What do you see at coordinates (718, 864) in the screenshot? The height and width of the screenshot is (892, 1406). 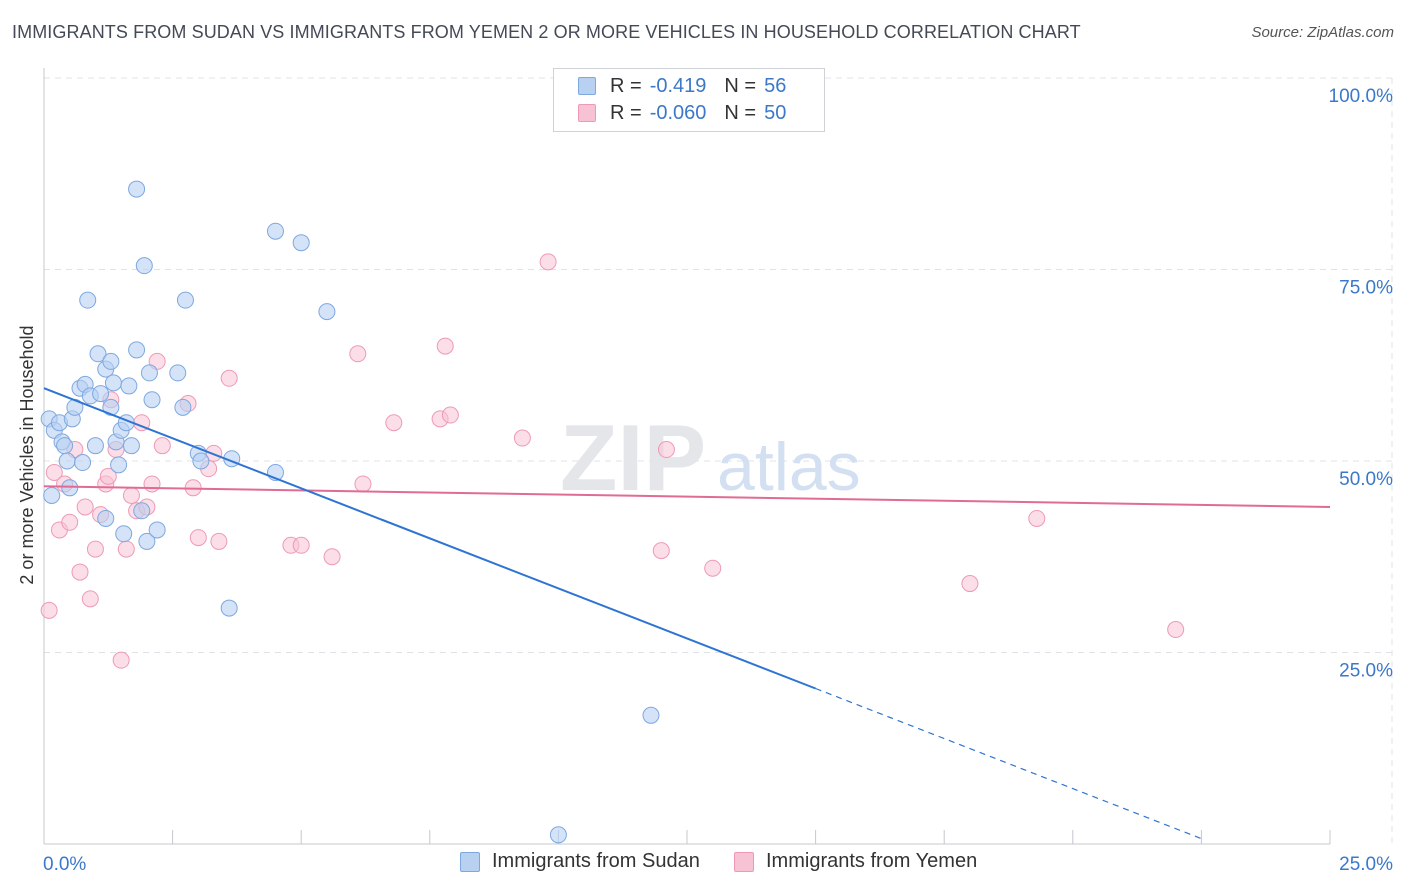 I see `x-tick-labels: 0.0% 25.0%` at bounding box center [718, 864].